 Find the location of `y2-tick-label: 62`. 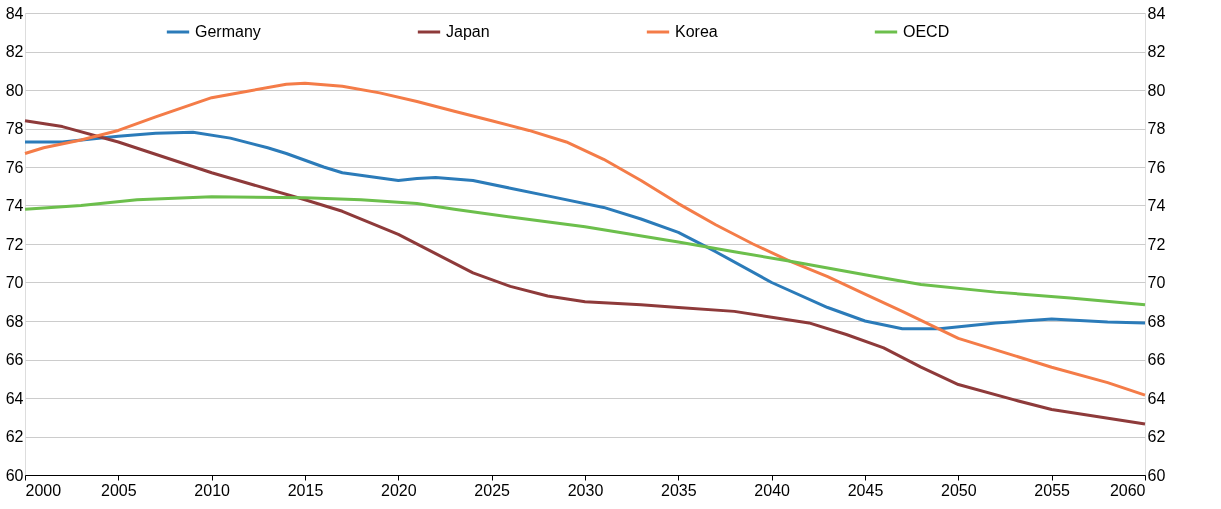

y2-tick-label: 62 is located at coordinates (1156, 436).